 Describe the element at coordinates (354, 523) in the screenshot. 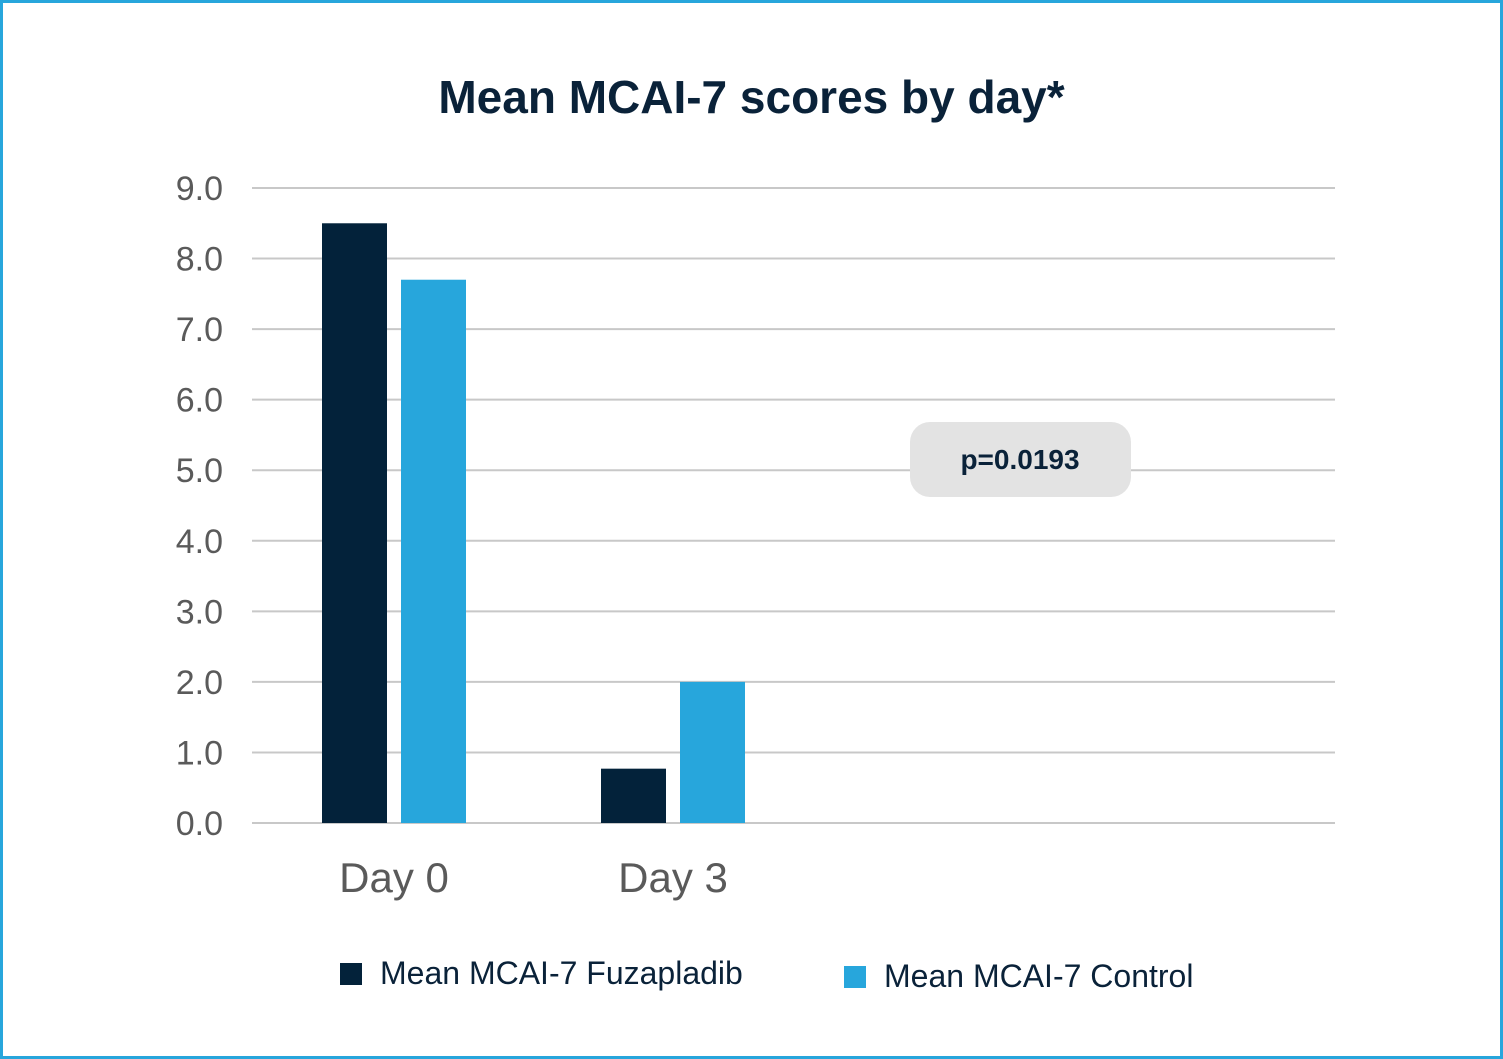

I see `bar-day-0-fuzapladib` at that location.